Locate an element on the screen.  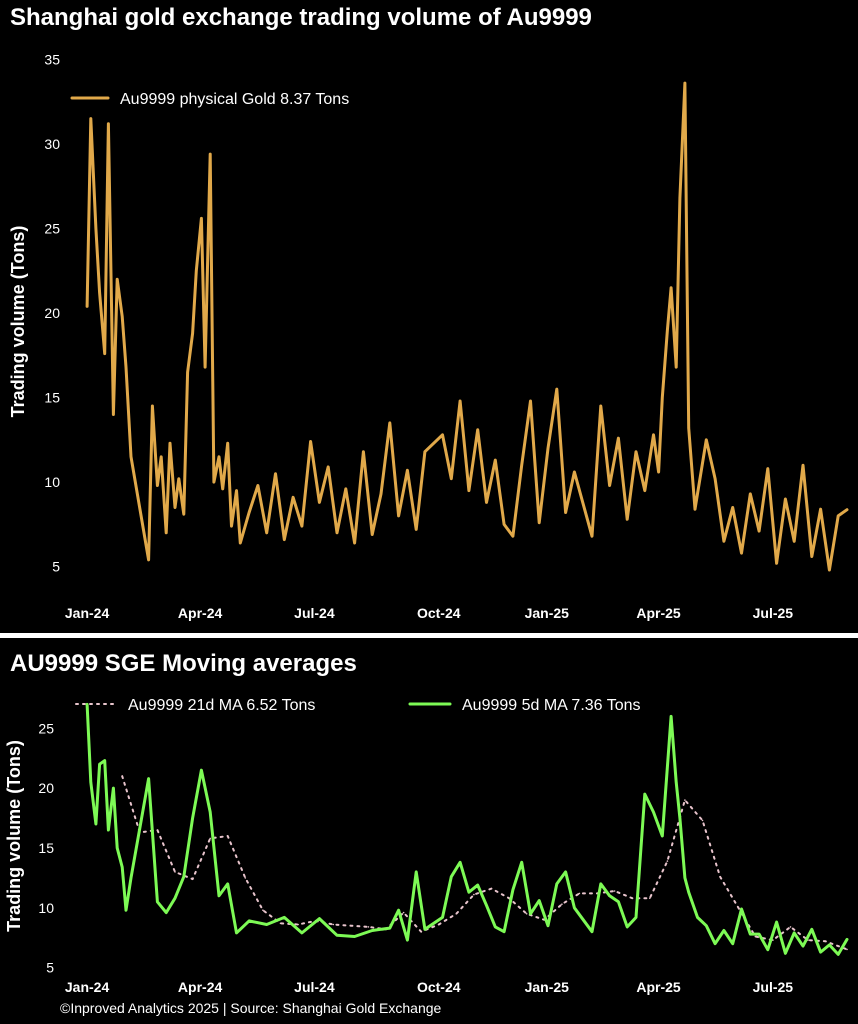
x-tick-label: Apr-24 is located at coordinates (200, 613).